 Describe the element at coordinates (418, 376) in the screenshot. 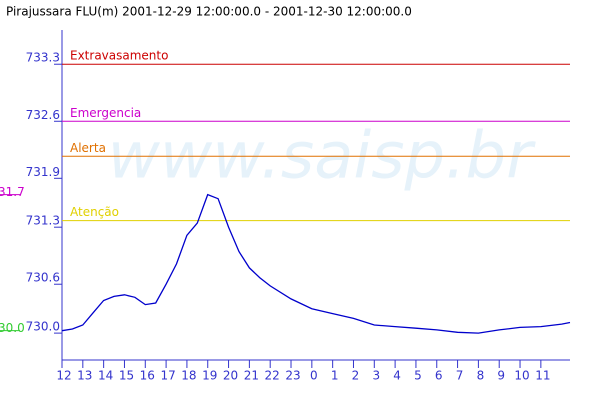

I see `x-tick-label: 5` at that location.